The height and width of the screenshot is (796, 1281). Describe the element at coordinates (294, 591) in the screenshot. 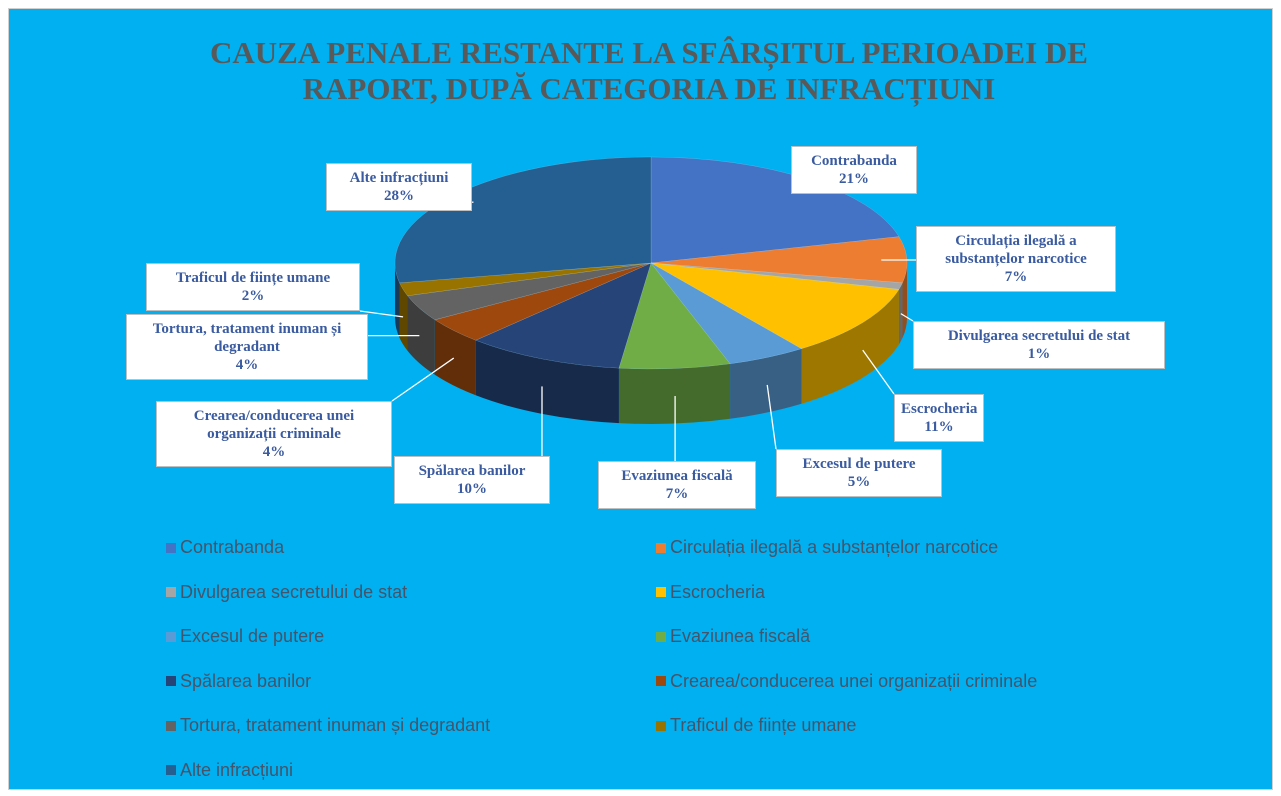

I see `legend-label: Divulgarea secretului de stat` at that location.